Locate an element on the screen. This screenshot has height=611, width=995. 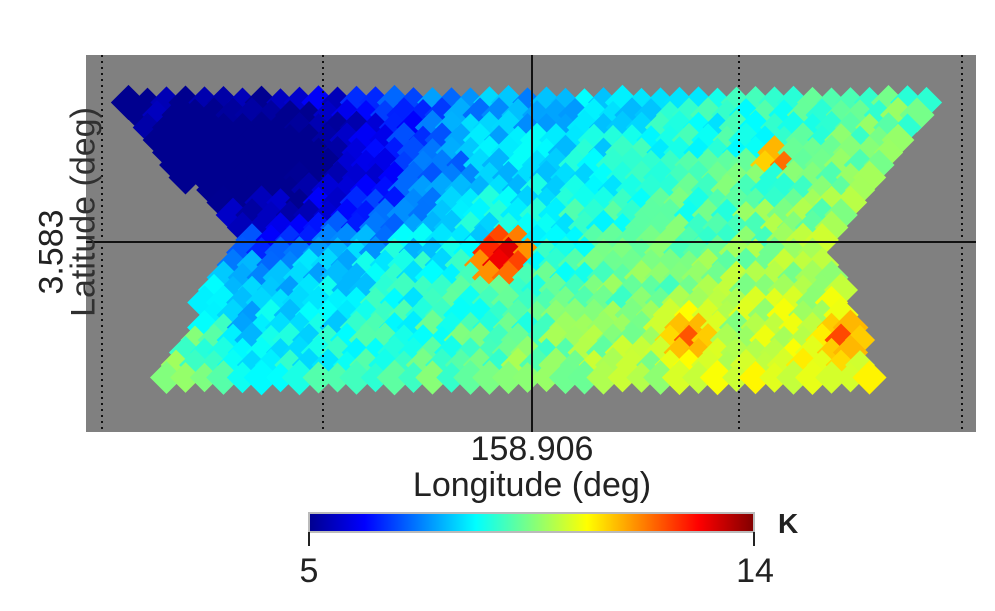
colorbar-min-label: 5 is located at coordinates (309, 571).